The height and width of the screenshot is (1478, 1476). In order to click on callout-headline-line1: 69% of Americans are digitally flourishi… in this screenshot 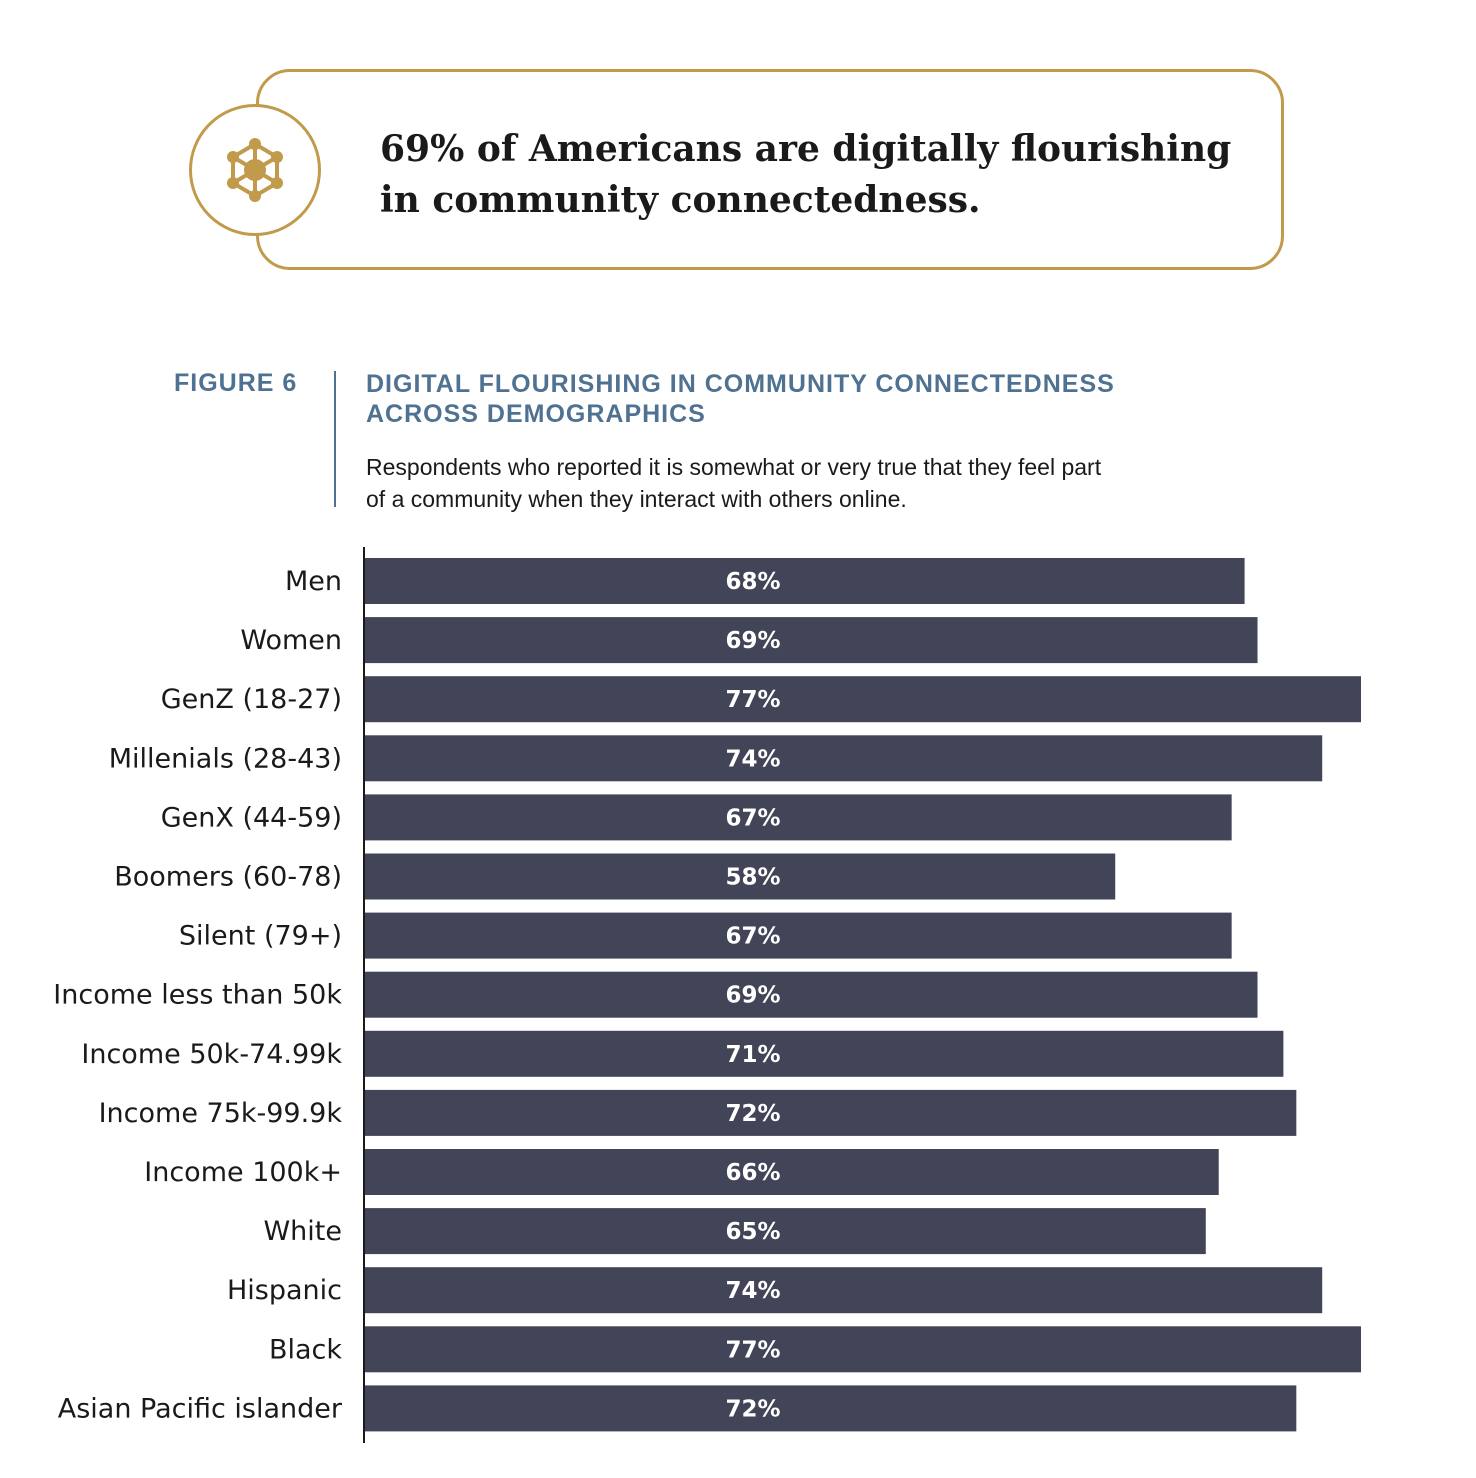, I will do `click(806, 149)`.